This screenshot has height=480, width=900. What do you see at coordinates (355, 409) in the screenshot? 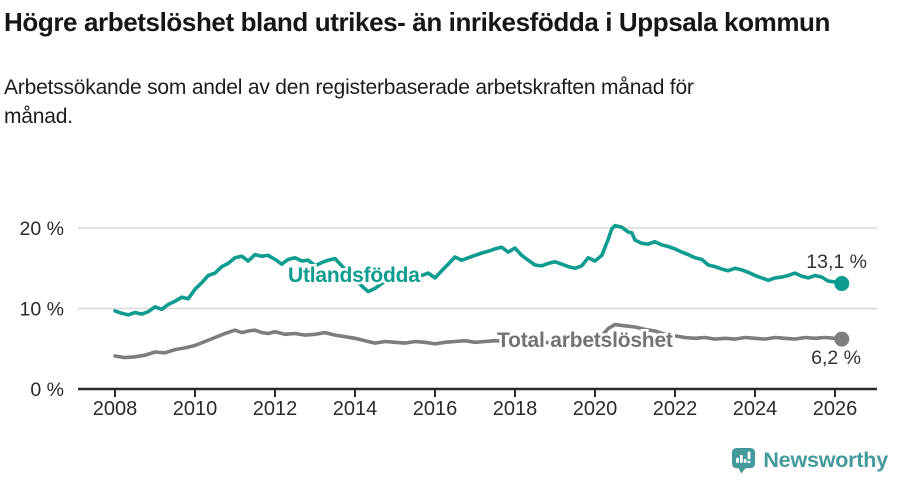
I see `x-tick-label: 2014` at bounding box center [355, 409].